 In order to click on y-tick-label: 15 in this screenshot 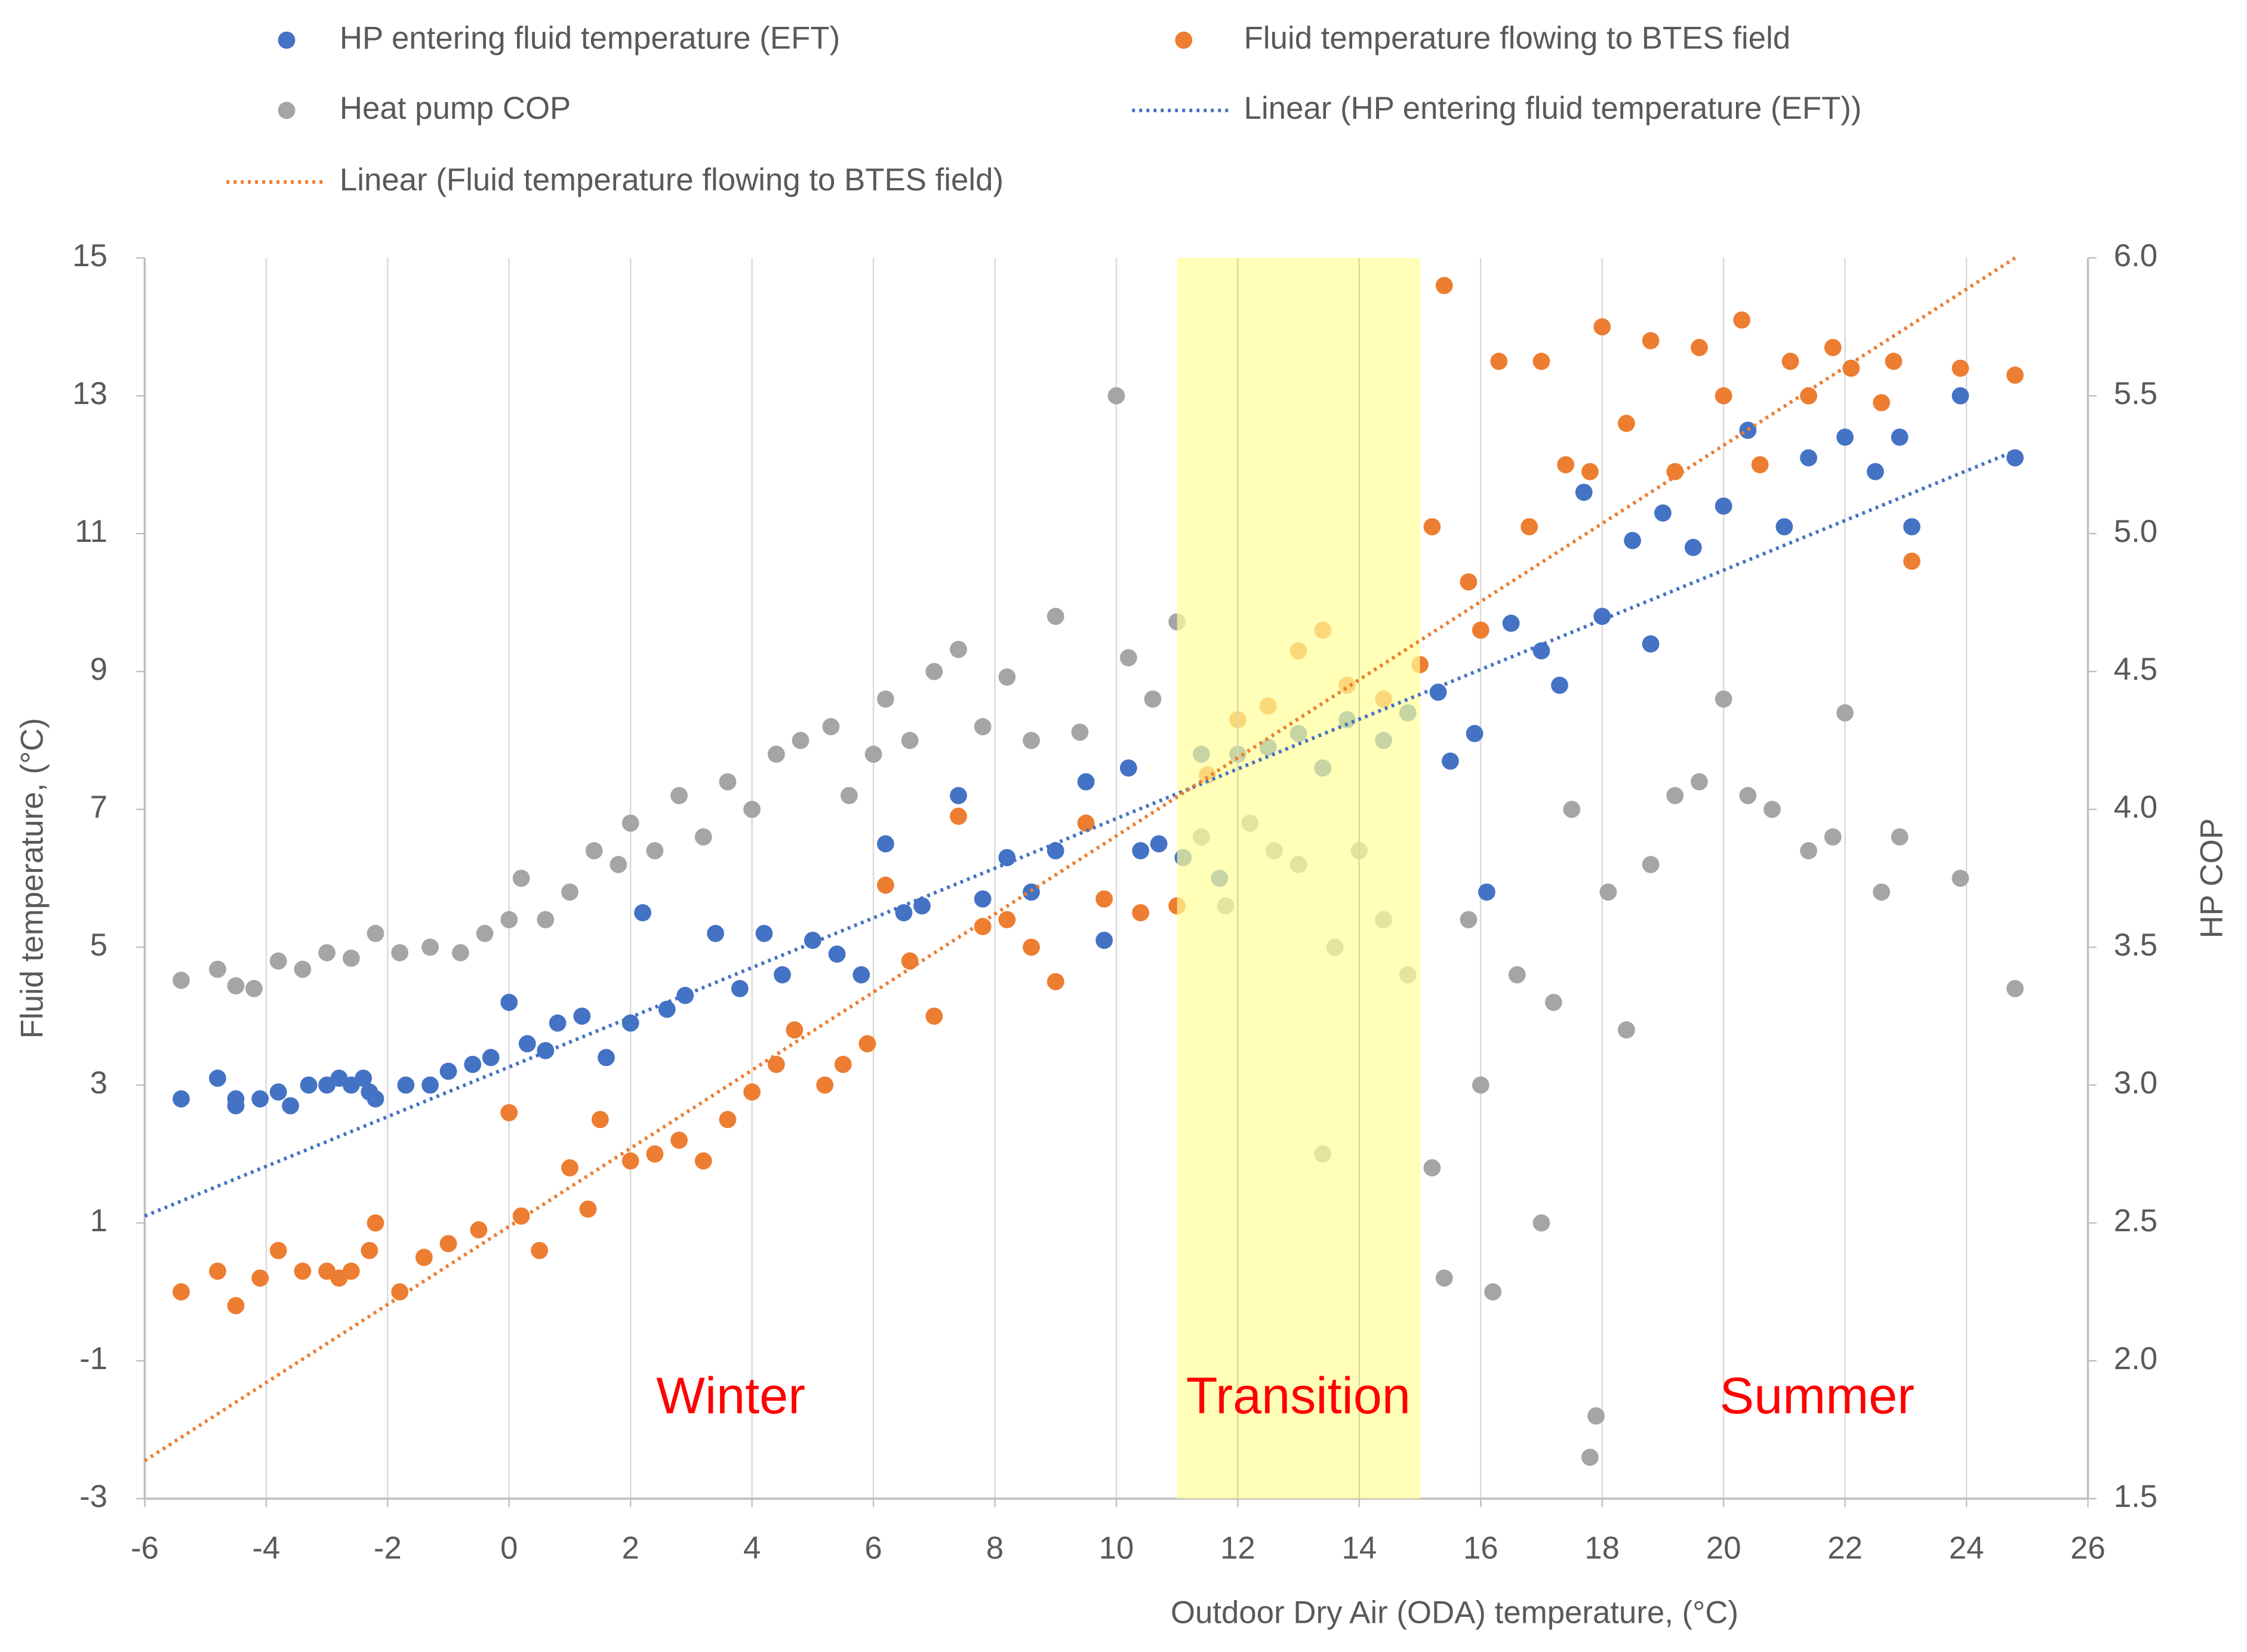, I will do `click(90, 255)`.